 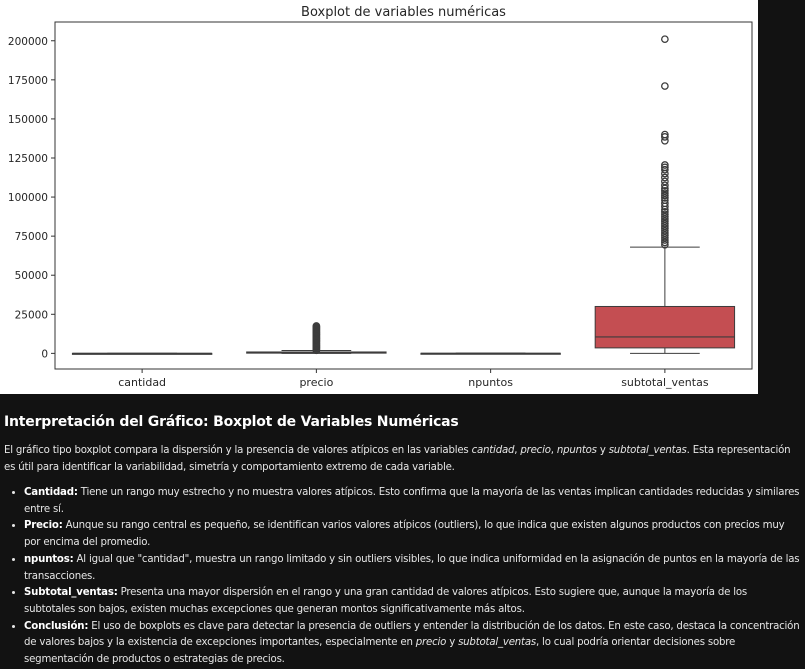 I want to click on intro-var-cantidad: cantidad, so click(x=493, y=450).